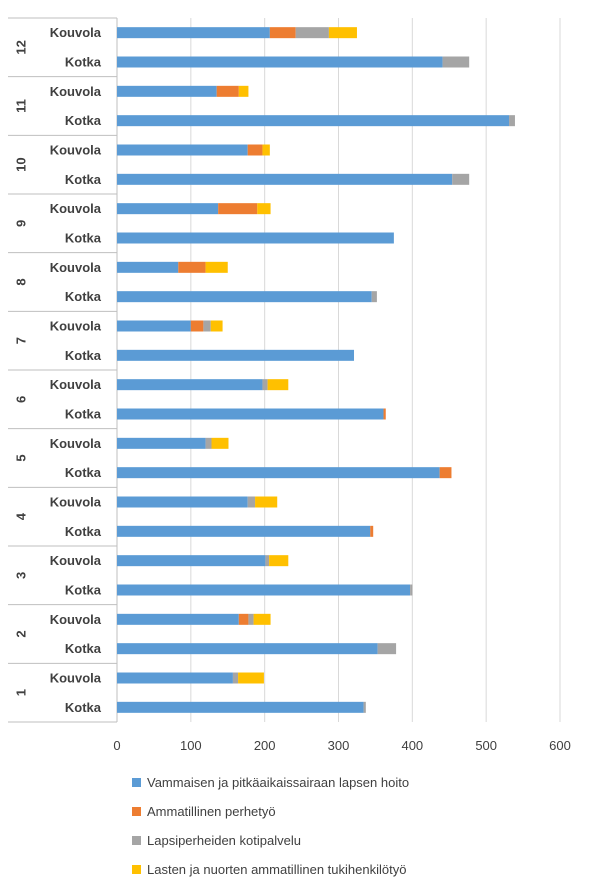 The height and width of the screenshot is (890, 591). I want to click on group-label: 6, so click(20, 399).